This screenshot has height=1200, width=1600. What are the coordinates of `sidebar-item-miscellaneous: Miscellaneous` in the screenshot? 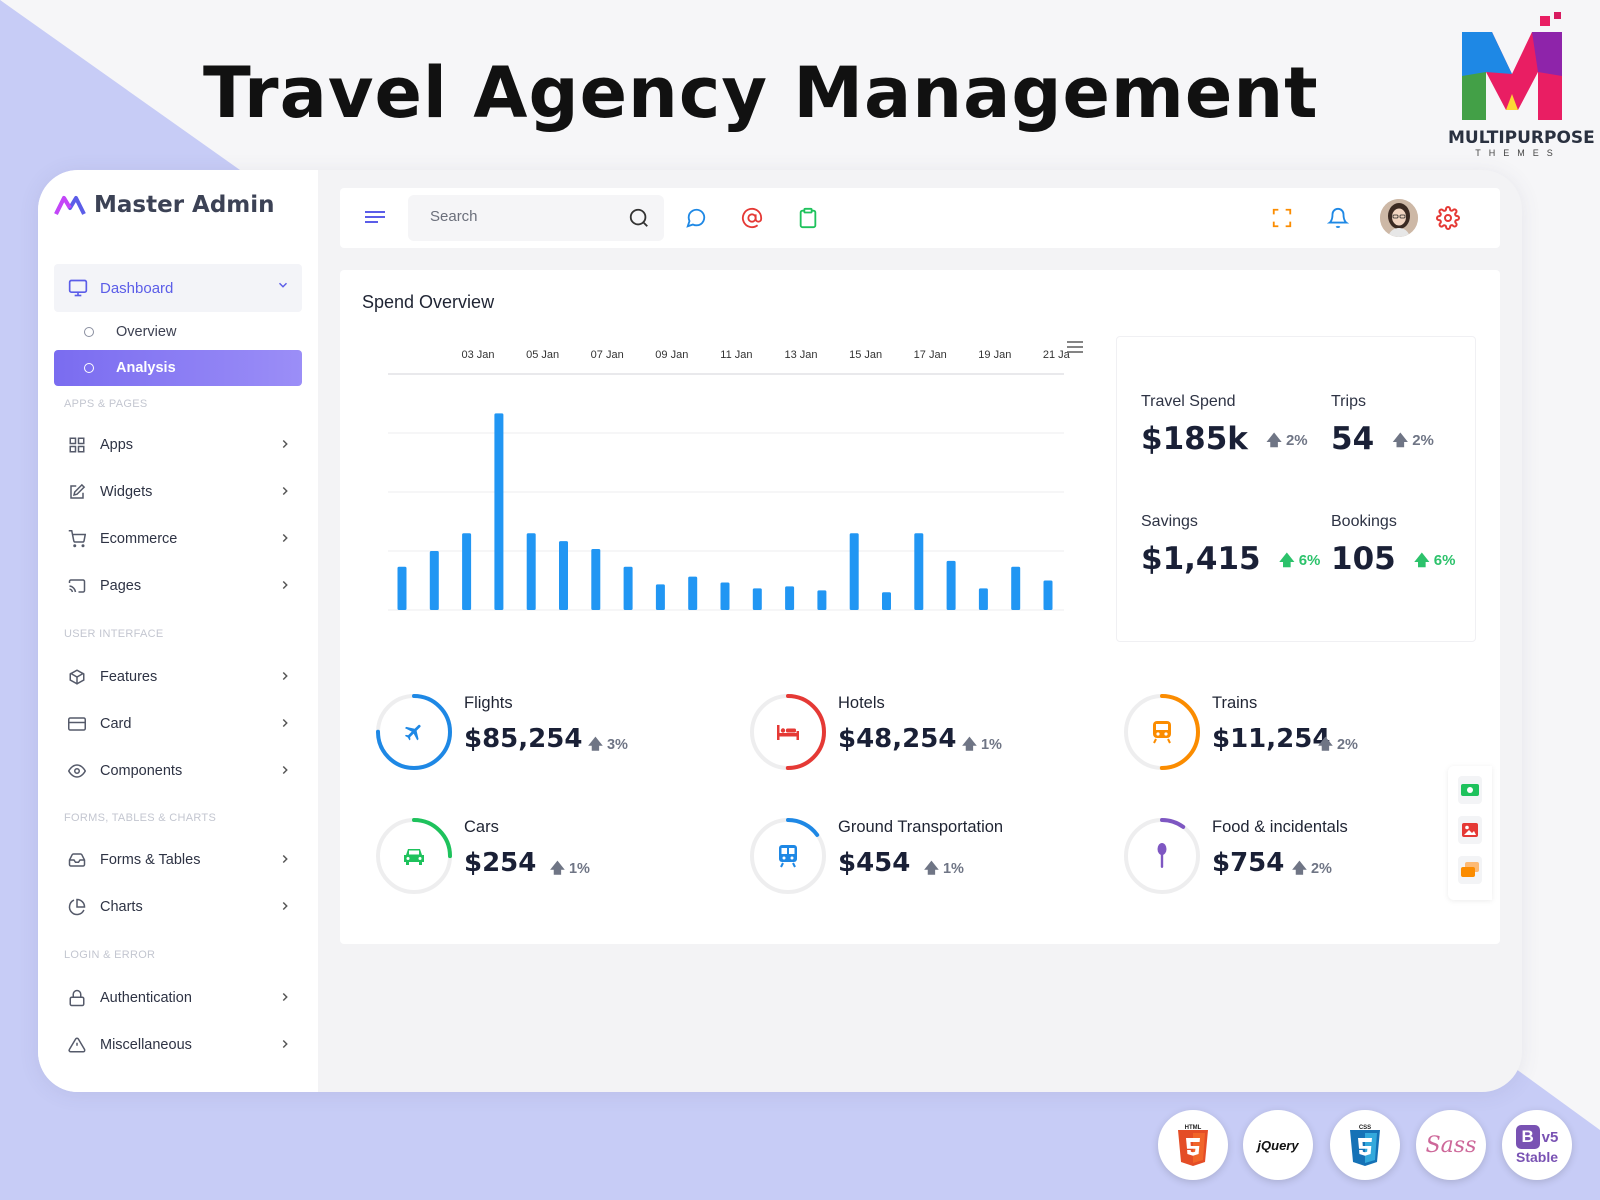 It's located at (178, 1045).